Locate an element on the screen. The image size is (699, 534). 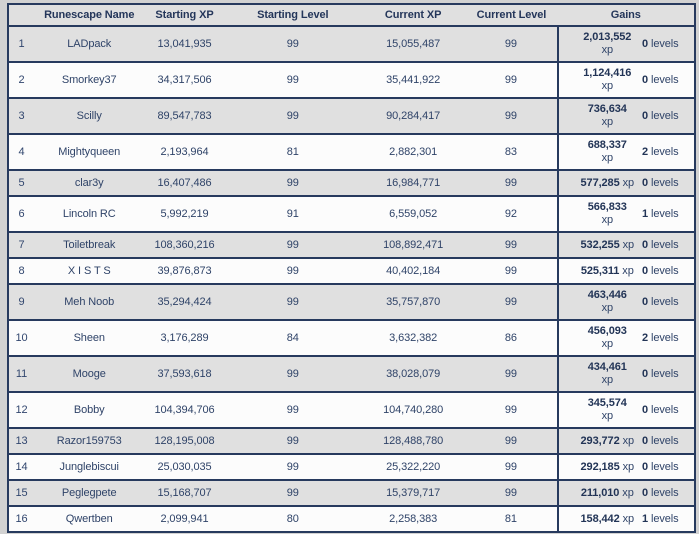
gains-xp-value: 688,337 xp is located at coordinates (600, 151).